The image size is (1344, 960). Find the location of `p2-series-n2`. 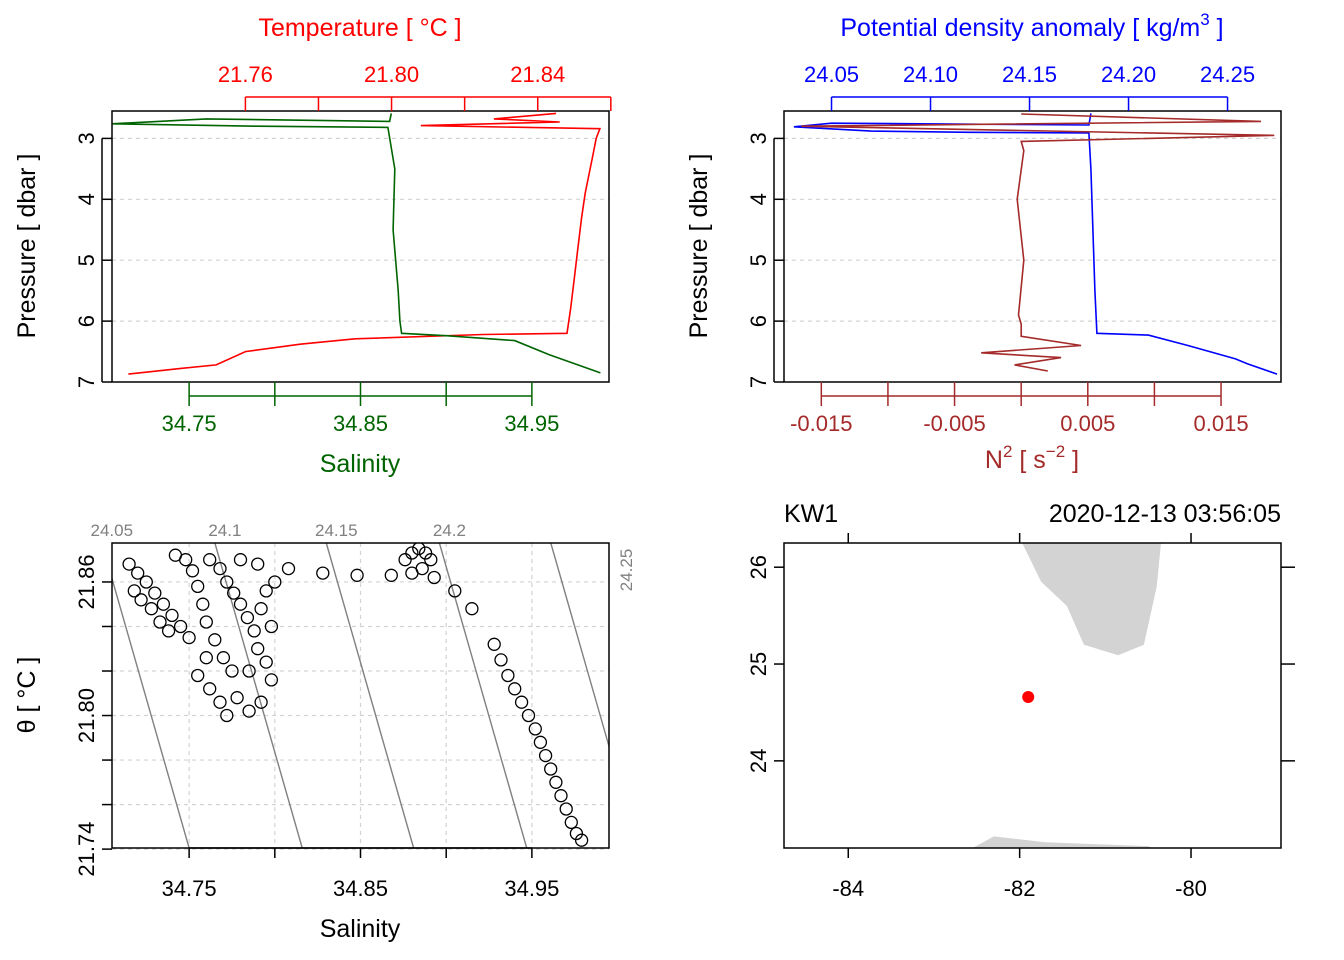

p2-series-n2 is located at coordinates (1038, 242).